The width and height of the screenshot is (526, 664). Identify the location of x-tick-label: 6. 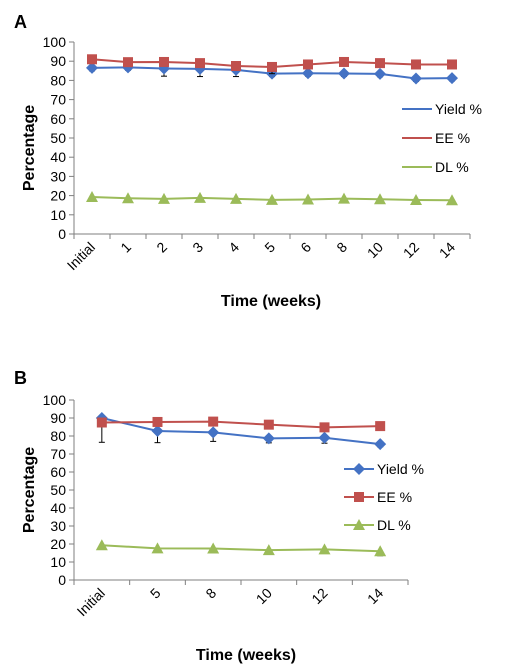
(305, 247).